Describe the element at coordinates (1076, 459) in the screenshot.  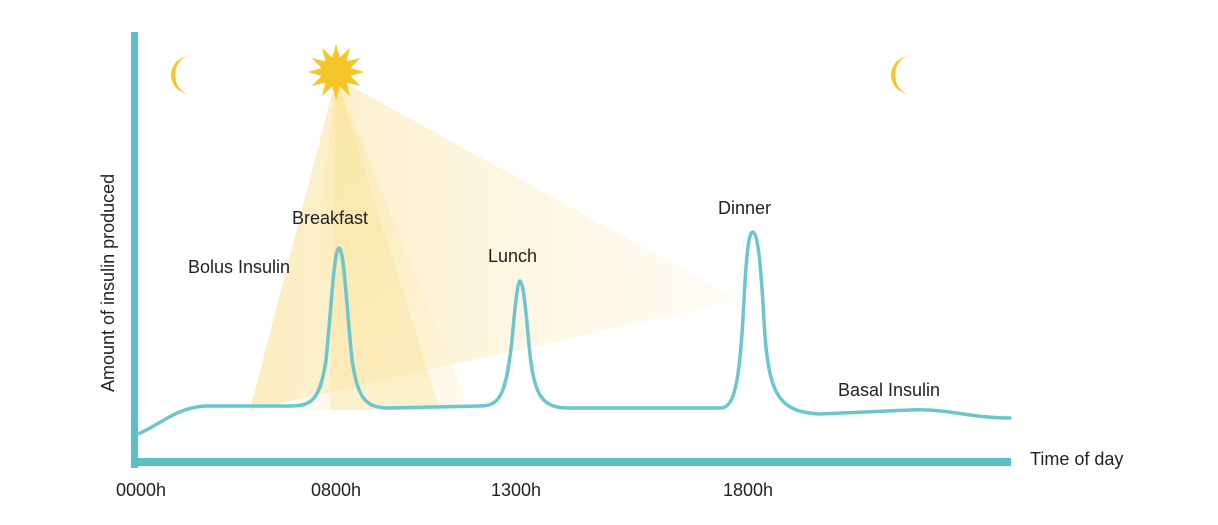
I see `x-axis-label: Time of day` at that location.